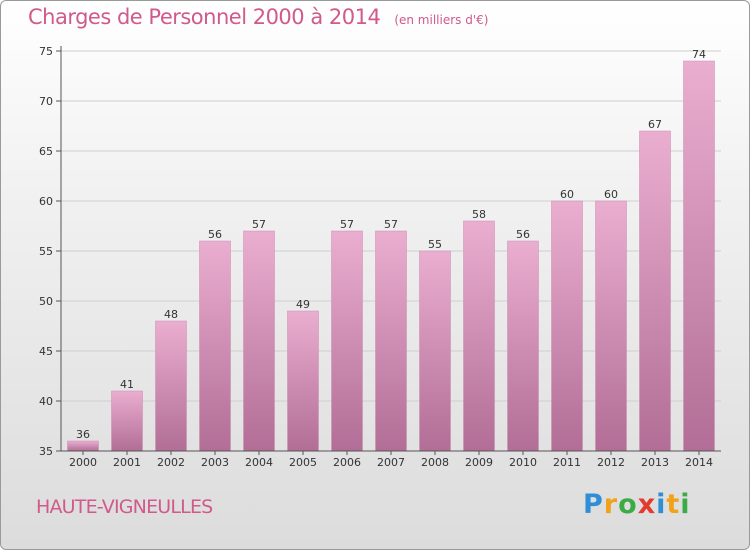  What do you see at coordinates (435, 244) in the screenshot?
I see `data-label: 55` at bounding box center [435, 244].